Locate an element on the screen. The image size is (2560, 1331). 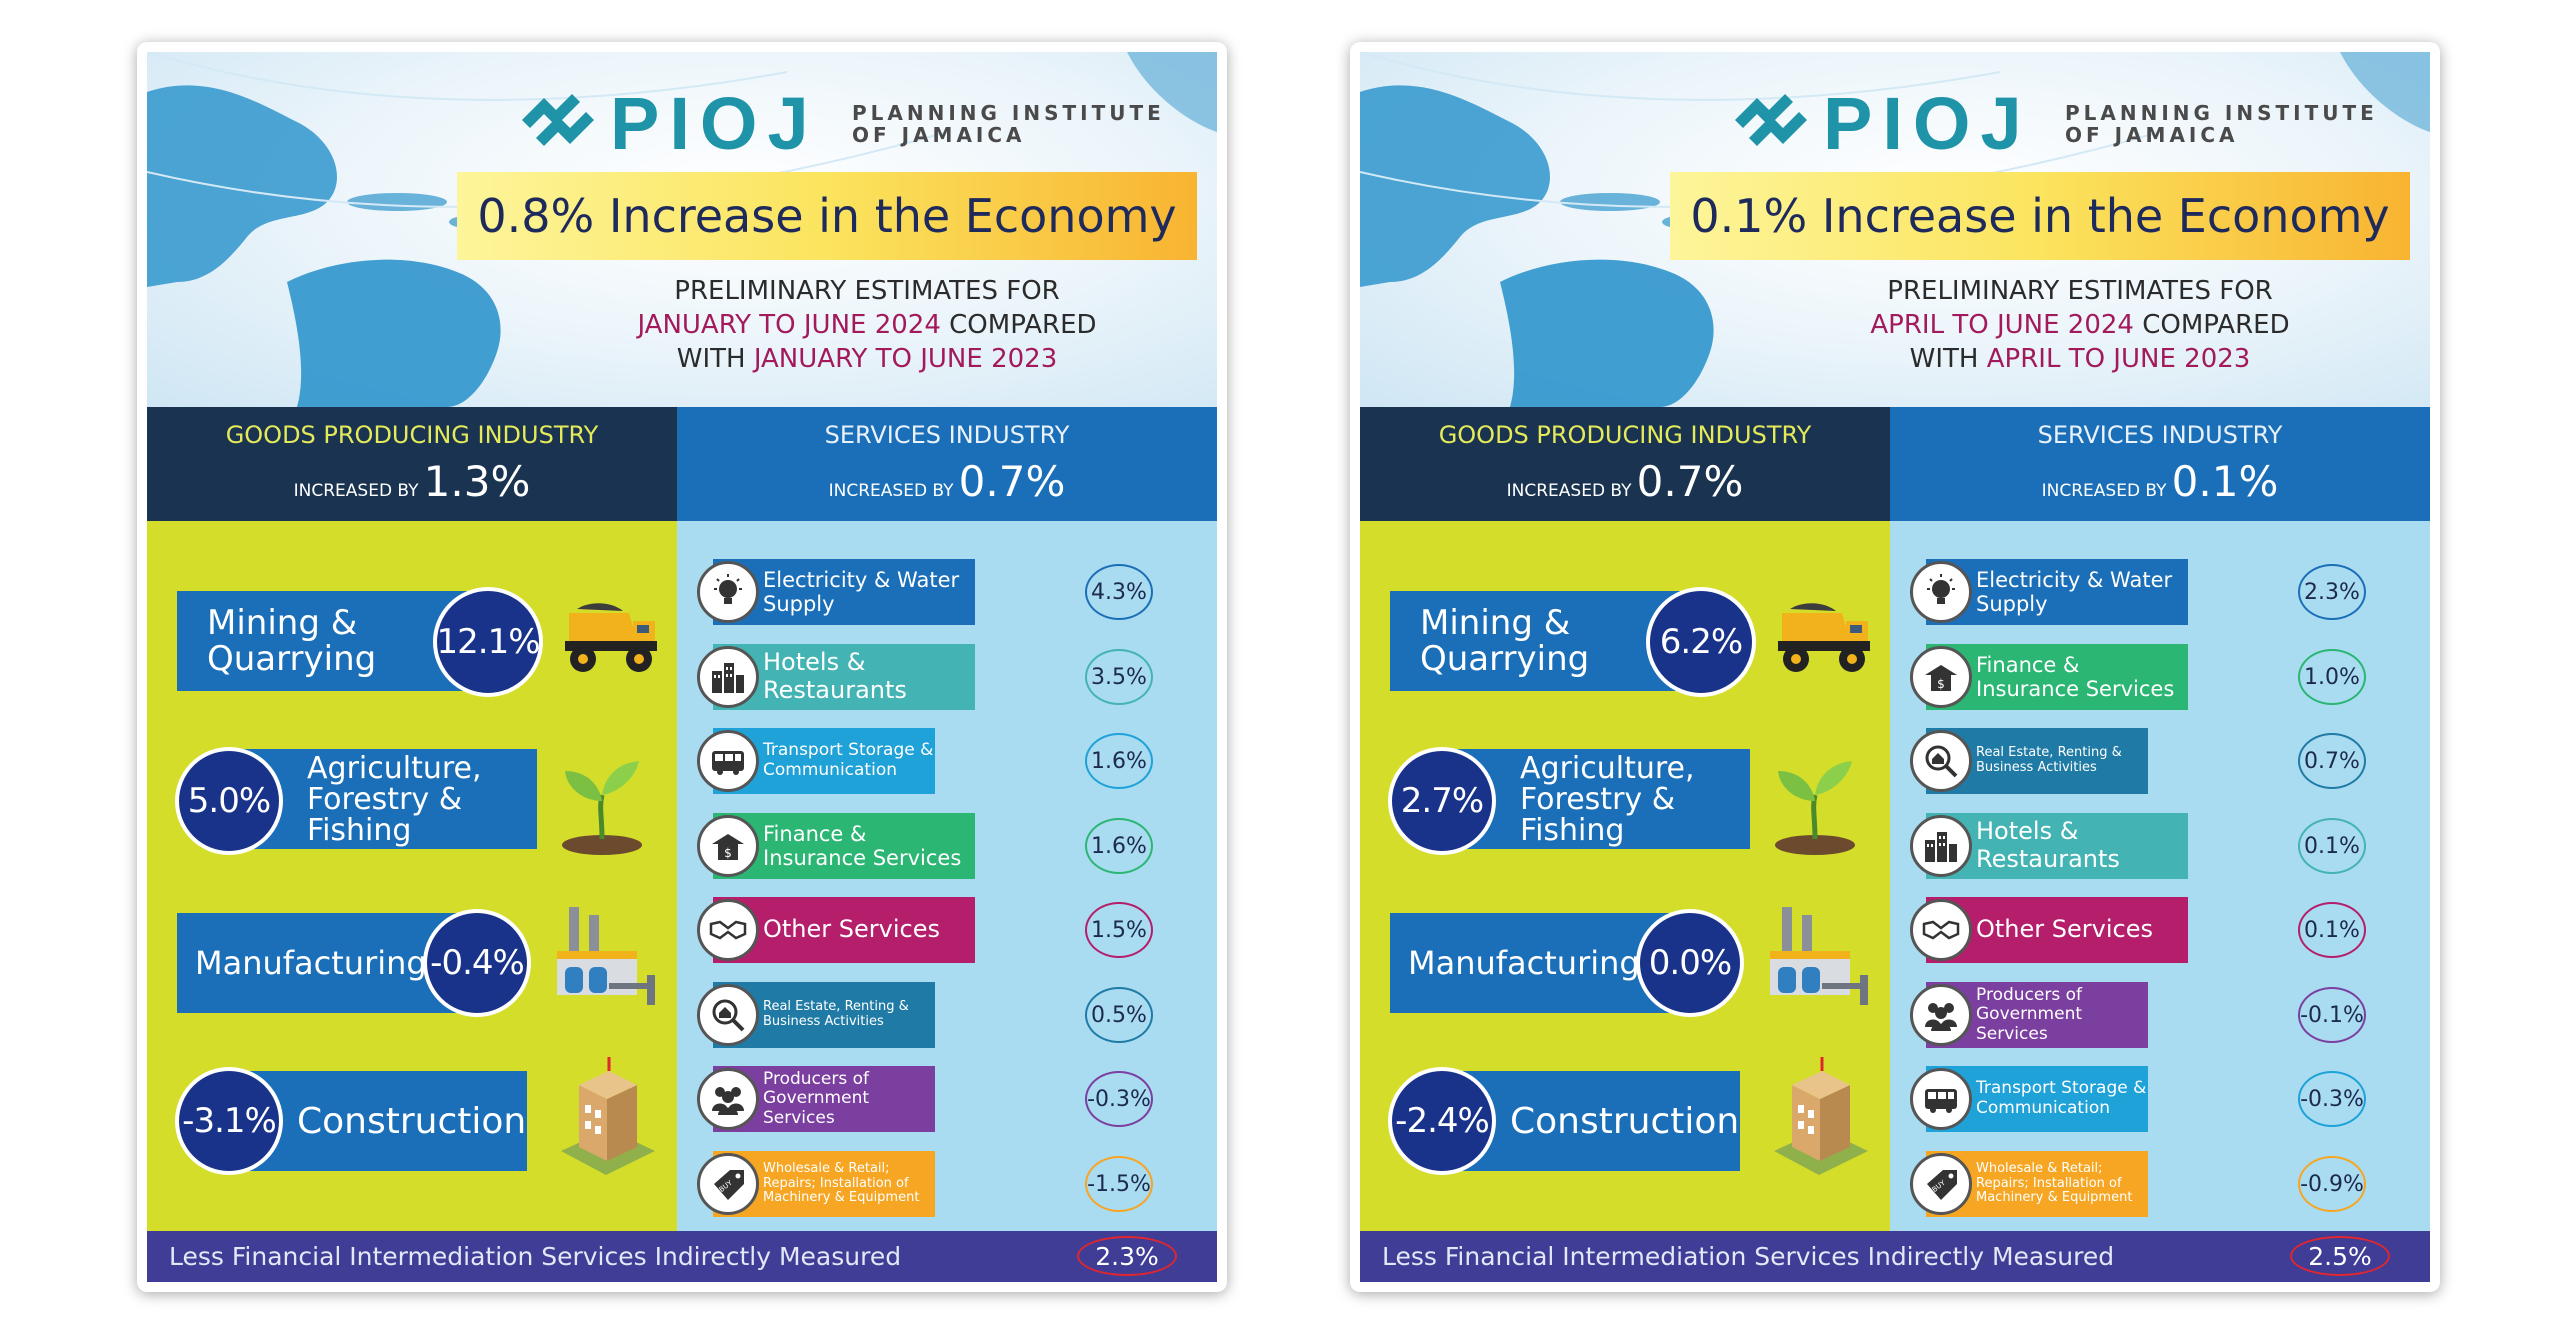
construction-value: -3.1% is located at coordinates (229, 1121).